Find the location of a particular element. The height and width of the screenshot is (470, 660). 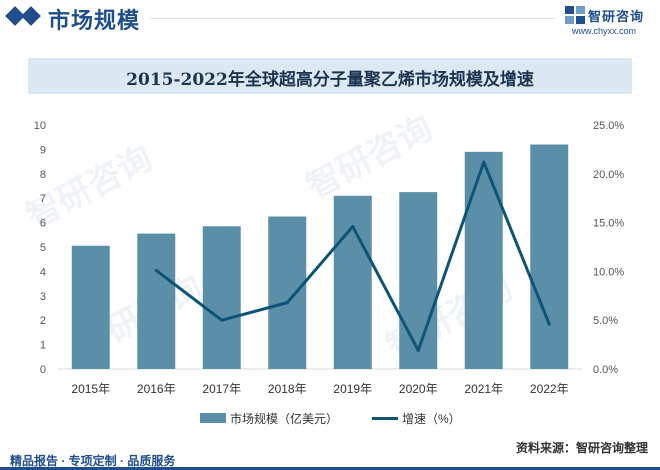

header: 市场规模 智研咨询 www.chyxx.com is located at coordinates (330, 20).